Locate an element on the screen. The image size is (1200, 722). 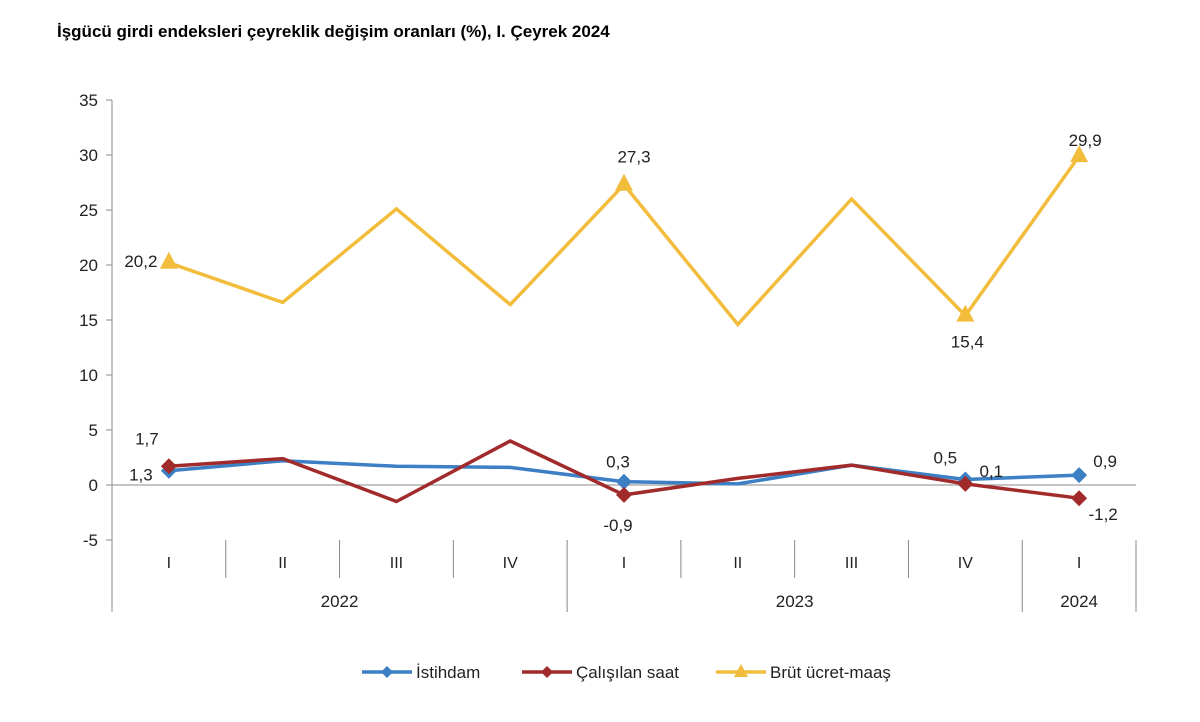
data-label: 29,9 is located at coordinates (1085, 140).